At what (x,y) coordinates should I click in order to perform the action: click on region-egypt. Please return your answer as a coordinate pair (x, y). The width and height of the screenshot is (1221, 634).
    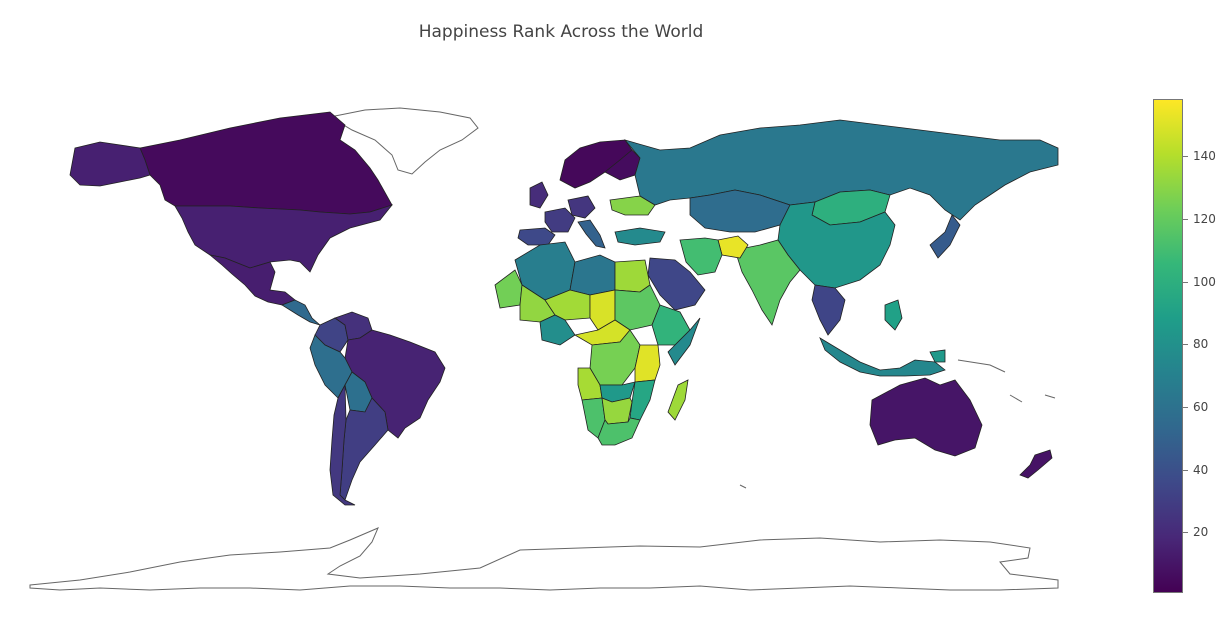
    Looking at the image, I should click on (632, 276).